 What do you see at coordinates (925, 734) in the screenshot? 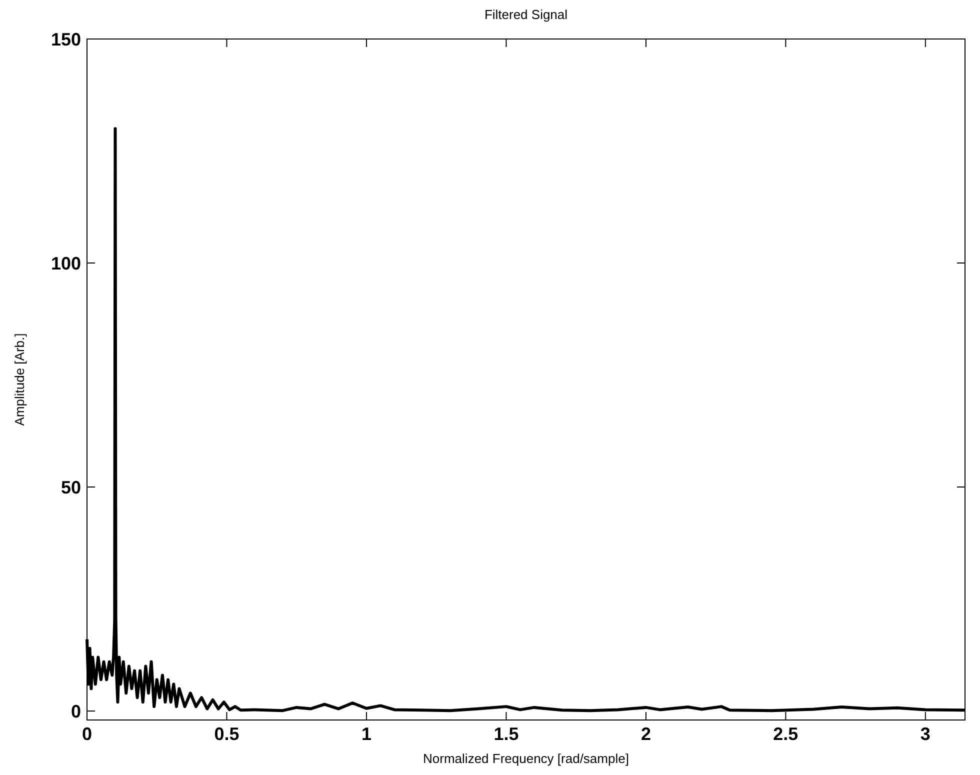
I see `x-tick-label: 3` at bounding box center [925, 734].